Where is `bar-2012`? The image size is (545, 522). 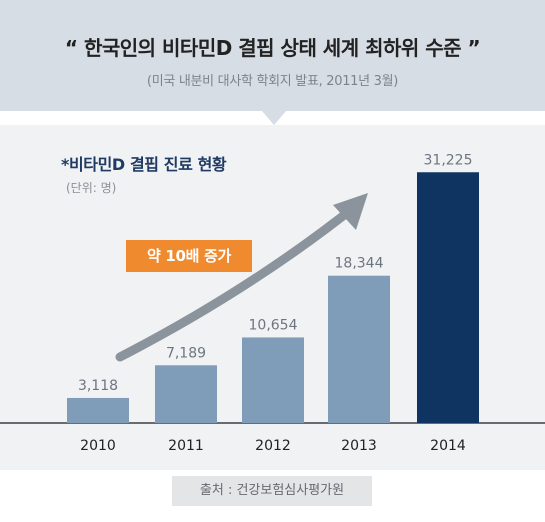
bar-2012 is located at coordinates (273, 380).